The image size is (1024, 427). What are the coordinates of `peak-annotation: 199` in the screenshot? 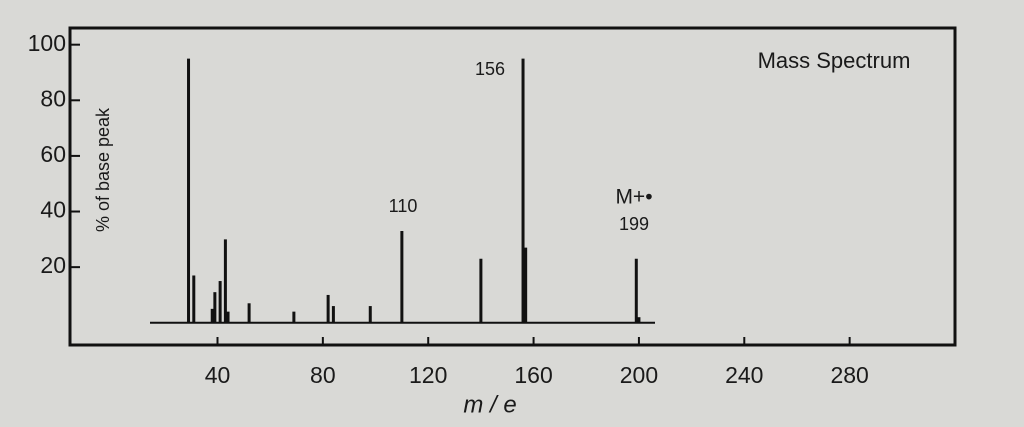 It's located at (634, 224).